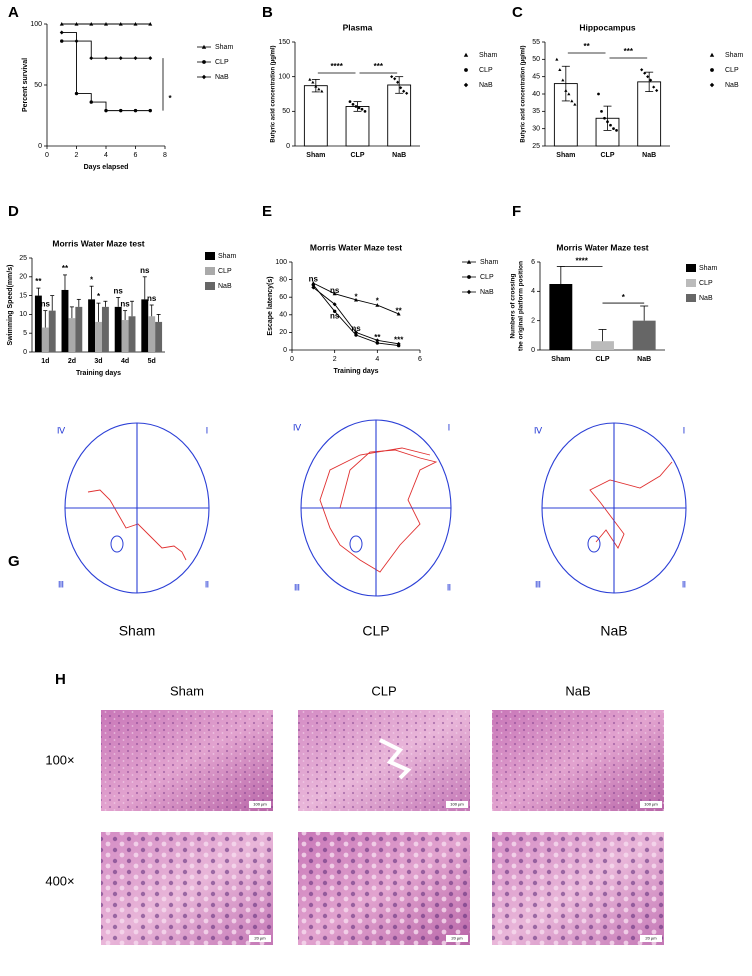 Image resolution: width=752 pixels, height=976 pixels. Describe the element at coordinates (207, 430) in the screenshot. I see `quadrant-label: Ⅰ` at that location.